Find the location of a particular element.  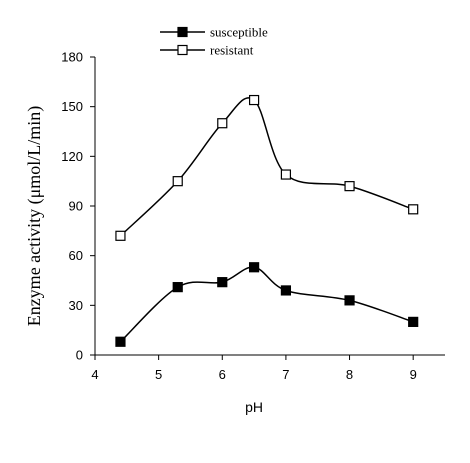

x-tick-label: 9 is located at coordinates (413, 374).